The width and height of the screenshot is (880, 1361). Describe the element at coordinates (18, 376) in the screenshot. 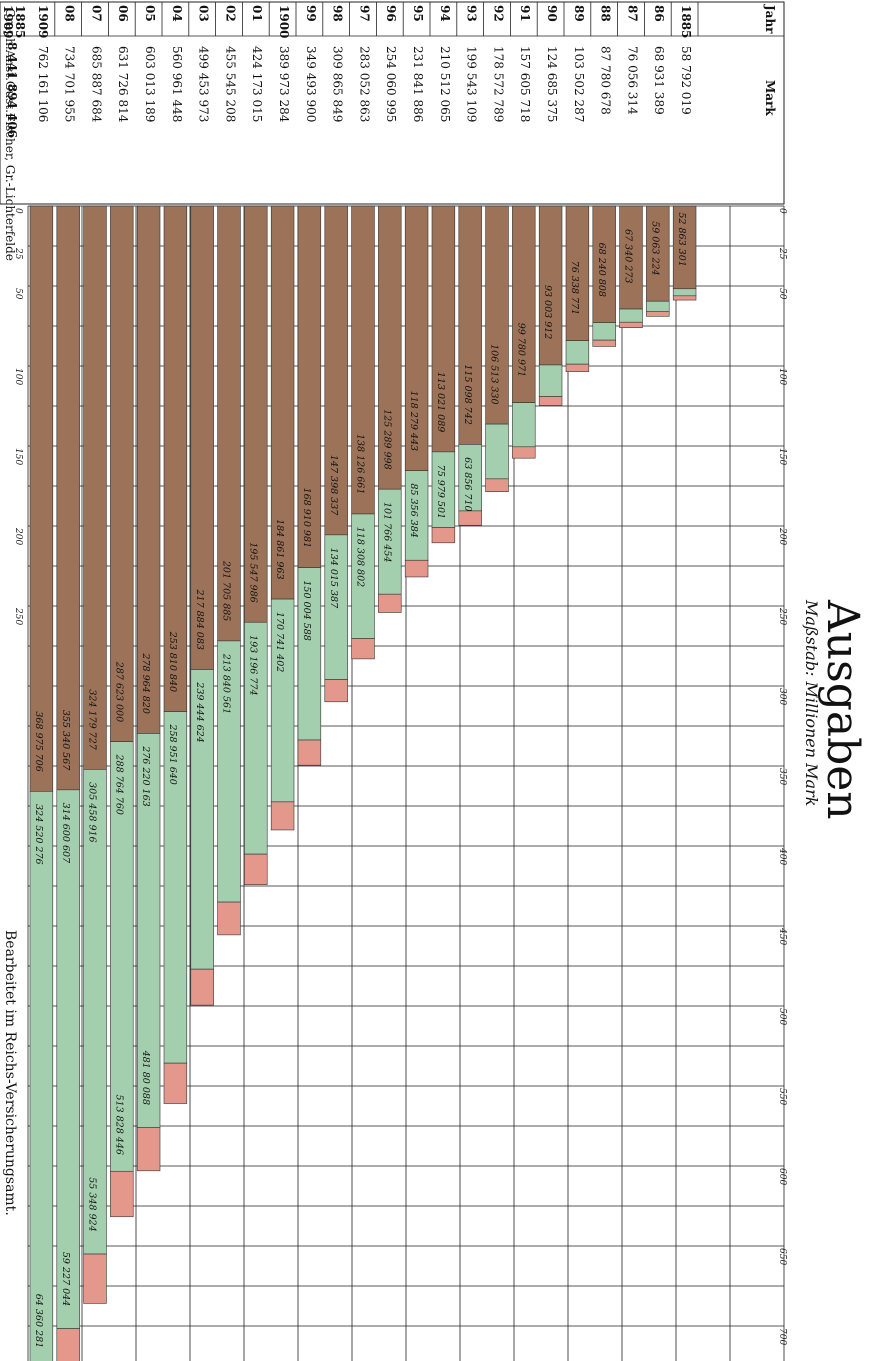

I see `x-tick-label-bottom: 100` at that location.